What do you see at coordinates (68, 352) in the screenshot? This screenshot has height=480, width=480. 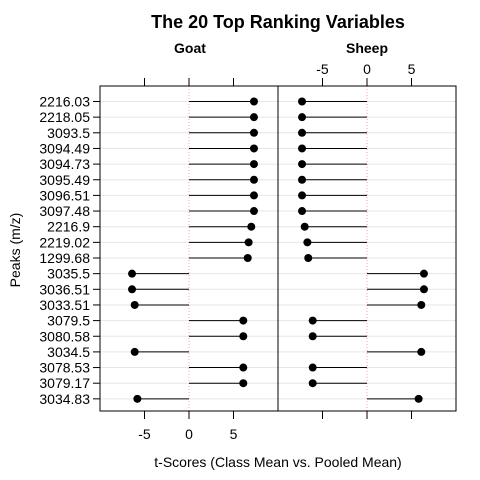 I see `y-tick-label: 3034.5` at bounding box center [68, 352].